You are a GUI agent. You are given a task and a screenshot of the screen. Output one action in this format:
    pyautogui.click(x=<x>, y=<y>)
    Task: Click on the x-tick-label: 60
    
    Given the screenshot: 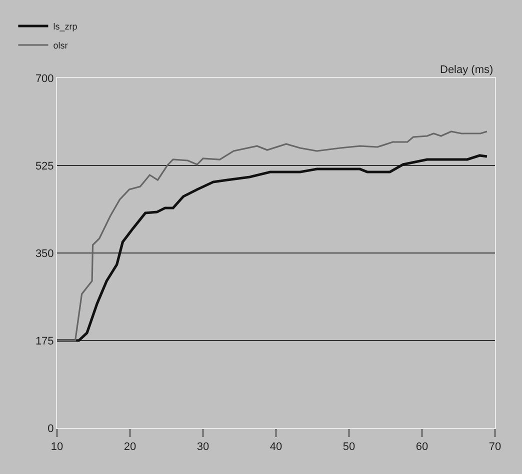 What is the action you would take?
    pyautogui.click(x=422, y=447)
    